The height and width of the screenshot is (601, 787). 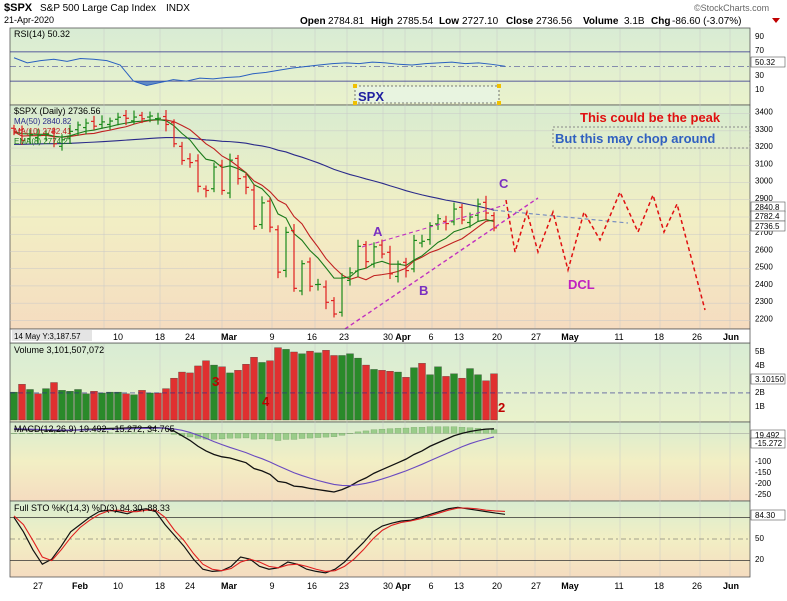 I want to click on down-arrow-icon, so click(x=776, y=20).